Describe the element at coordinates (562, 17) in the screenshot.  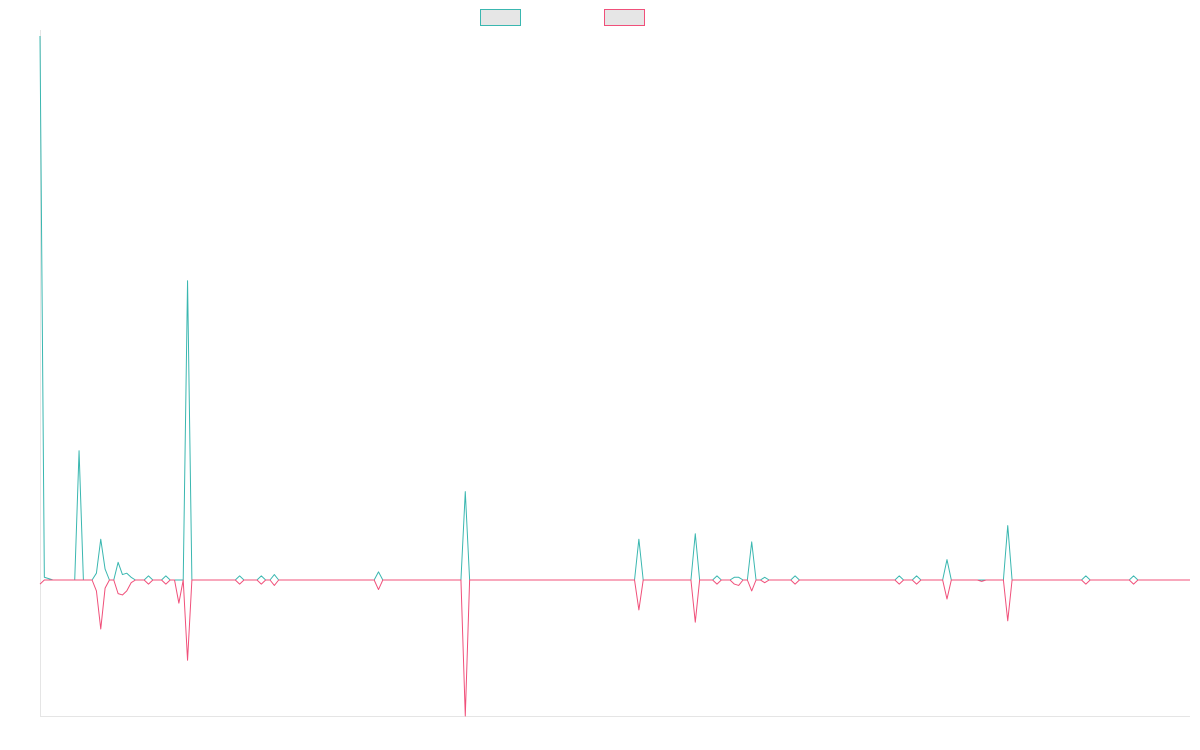
I see `legend` at that location.